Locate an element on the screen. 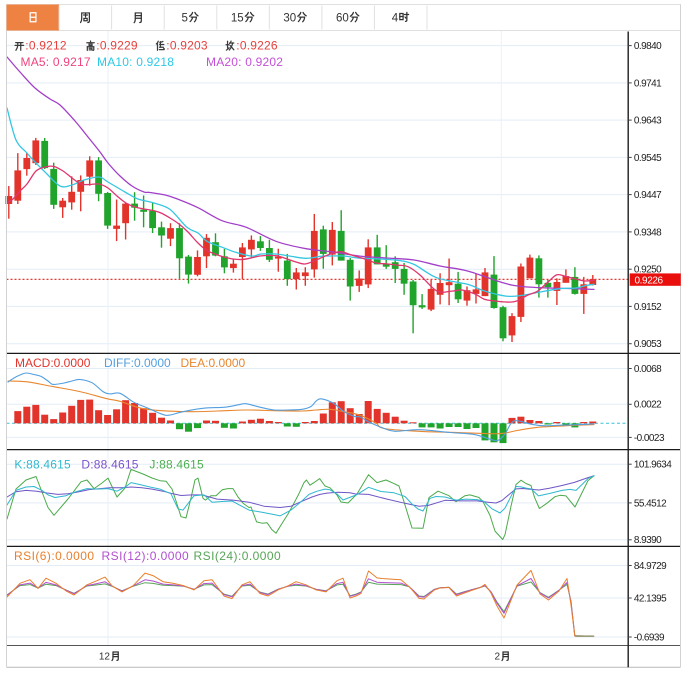  svg-text: MACD:0.0000 is located at coordinates (53, 363).